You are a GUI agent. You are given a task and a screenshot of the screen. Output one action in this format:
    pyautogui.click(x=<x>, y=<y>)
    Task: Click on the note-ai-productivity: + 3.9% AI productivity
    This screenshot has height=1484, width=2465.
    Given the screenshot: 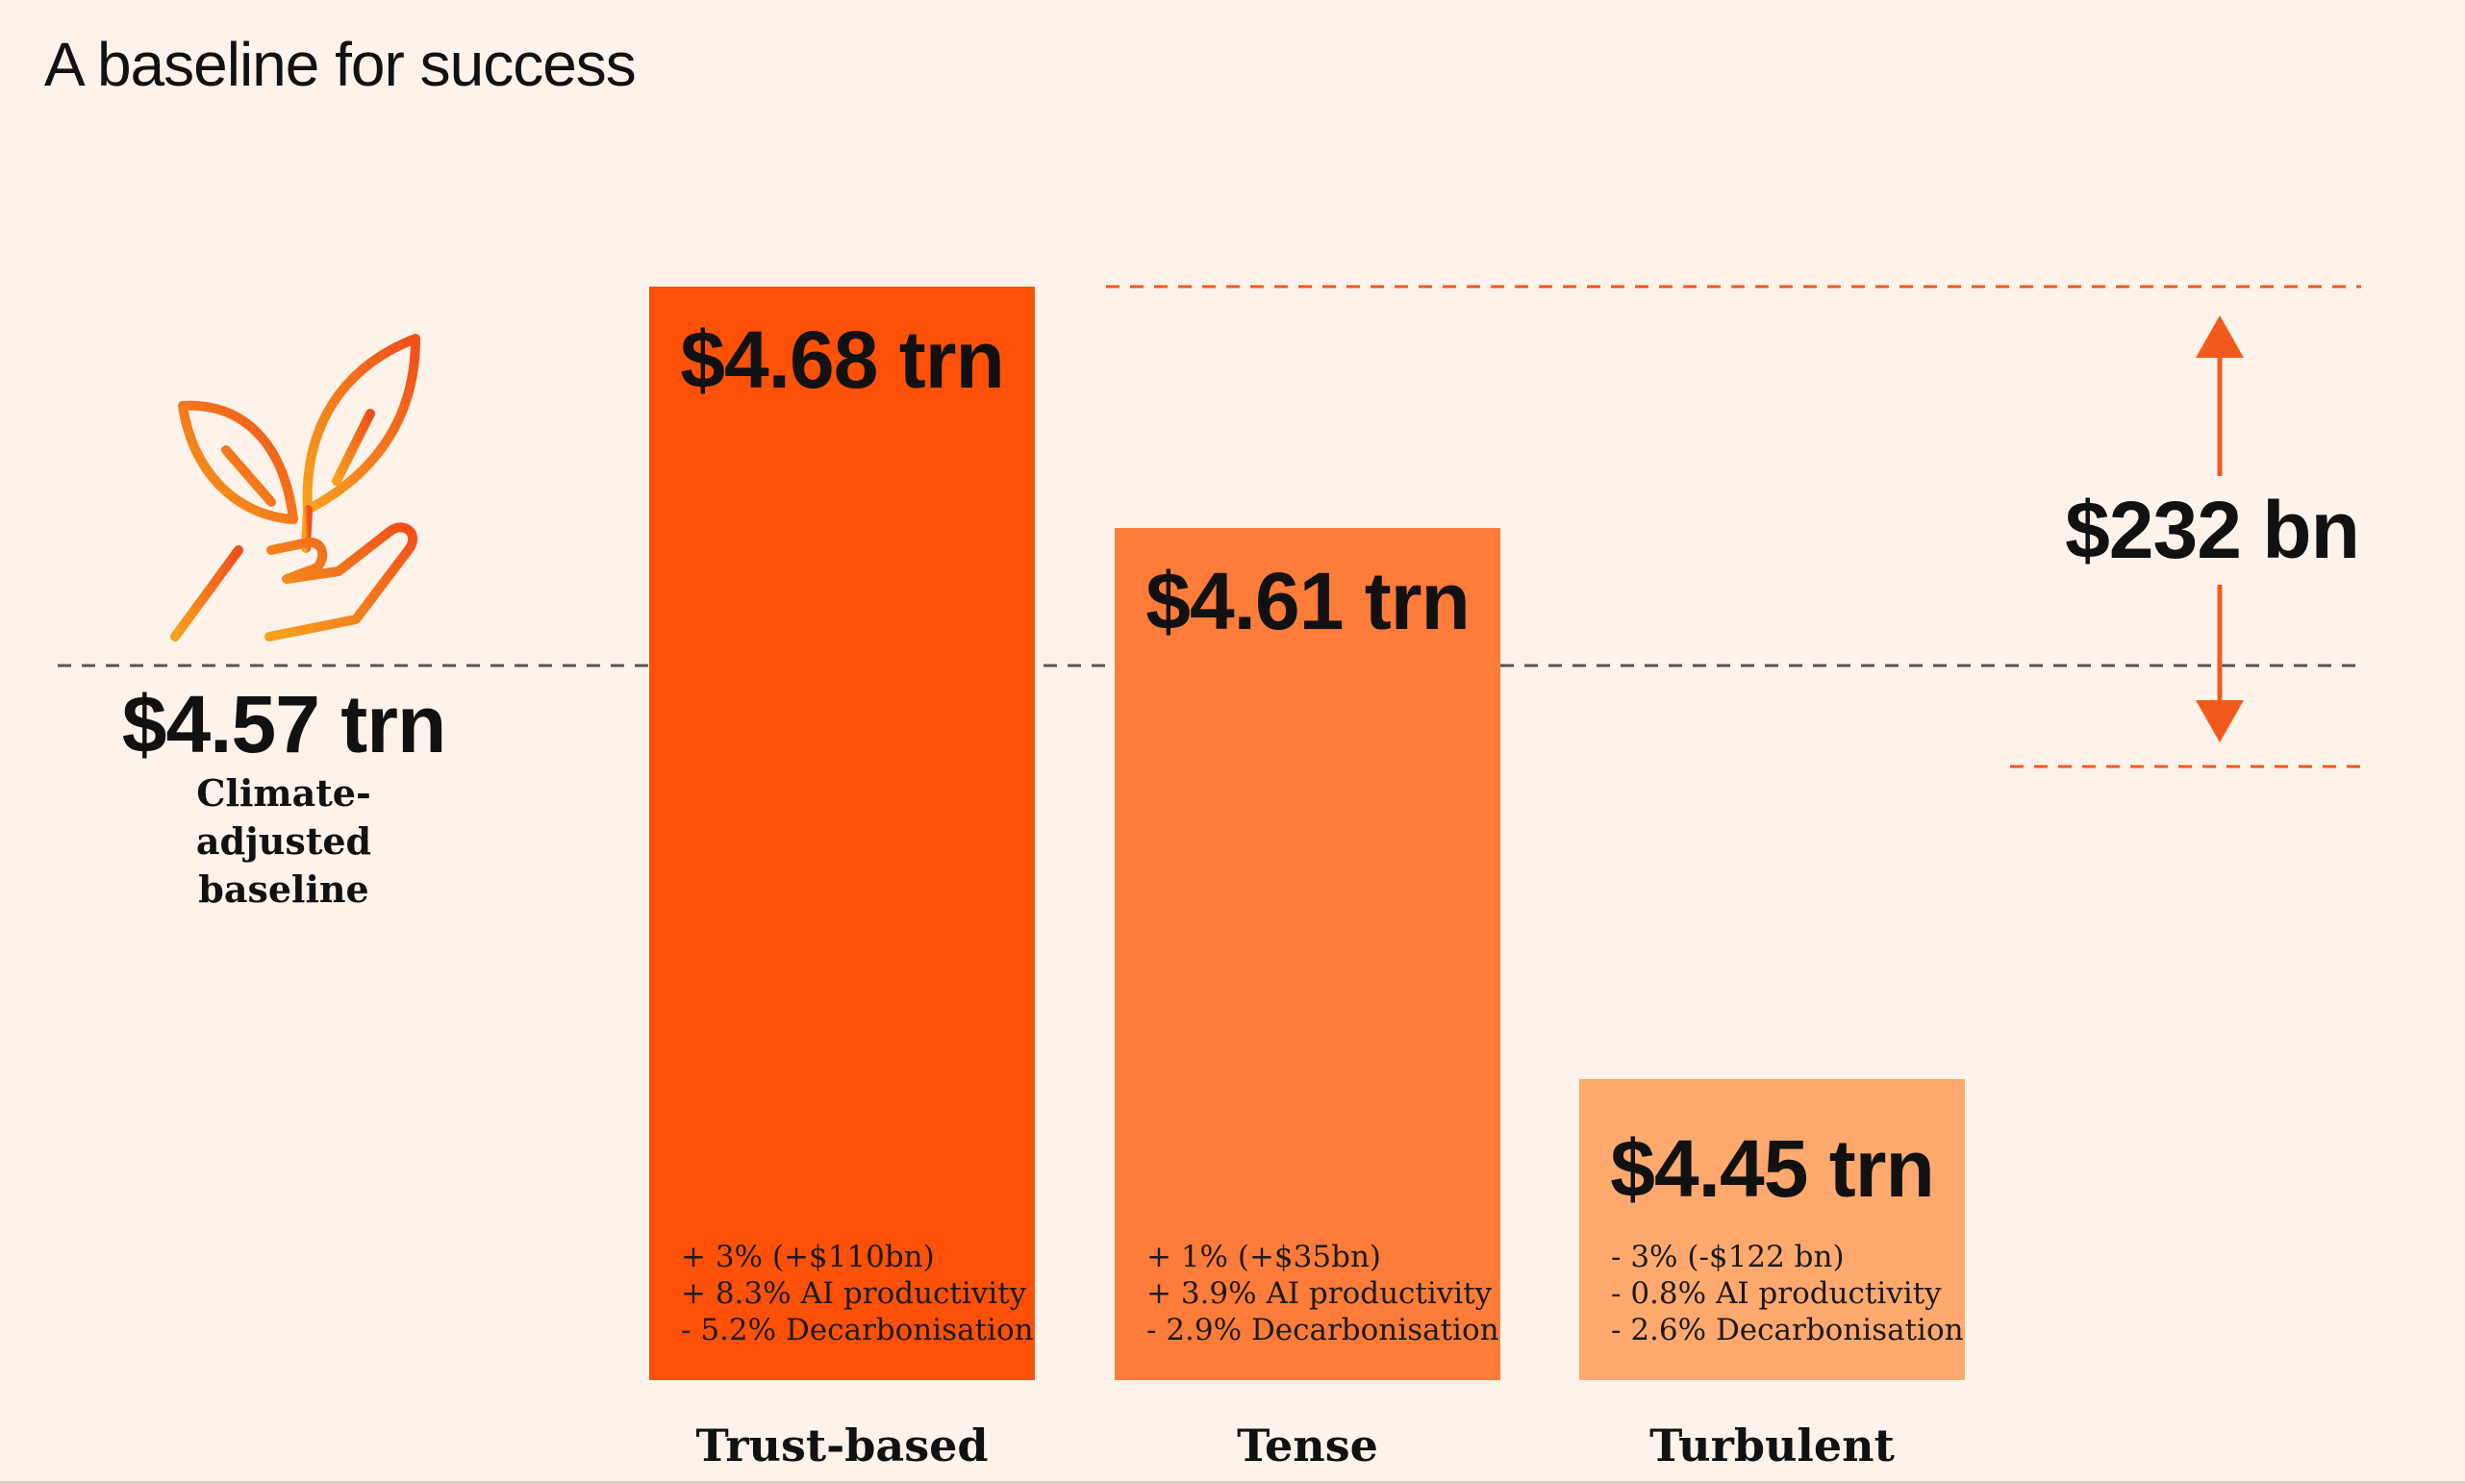 What is the action you would take?
    pyautogui.click(x=1319, y=1294)
    